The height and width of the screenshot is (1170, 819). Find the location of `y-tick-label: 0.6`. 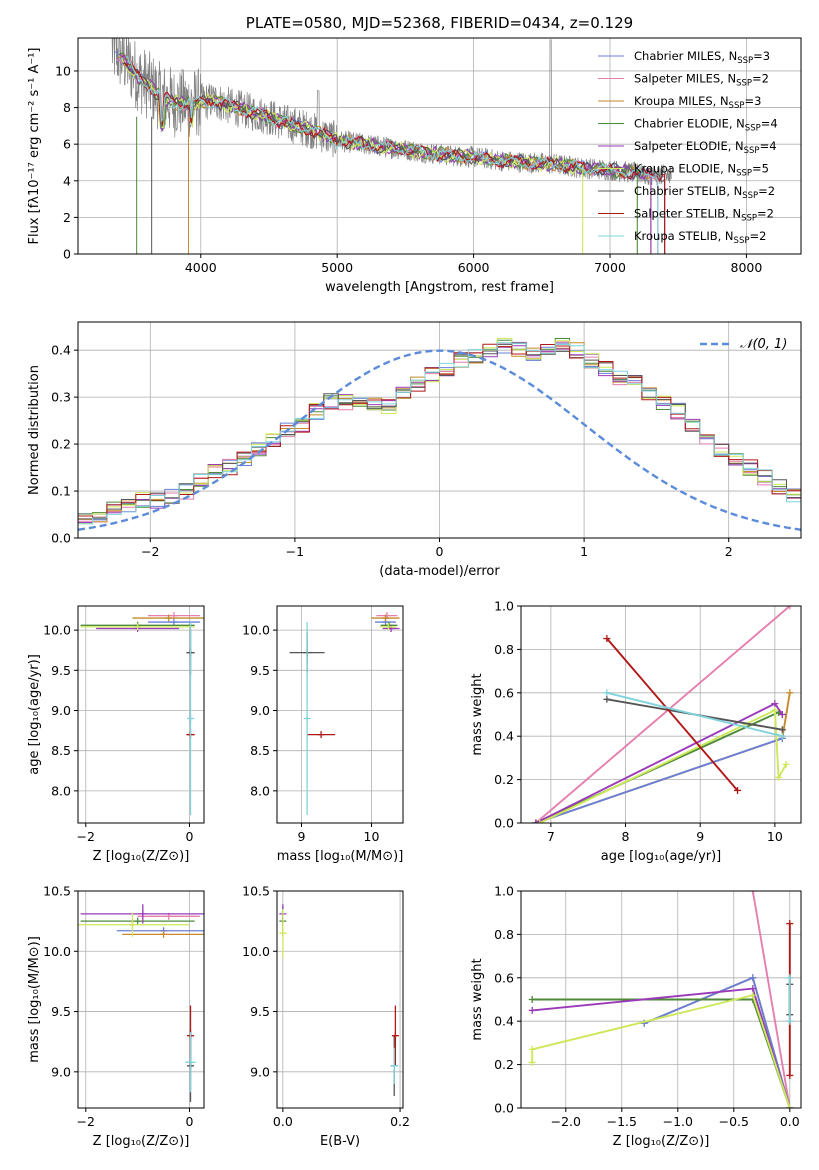

y-tick-label: 0.6 is located at coordinates (504, 692).